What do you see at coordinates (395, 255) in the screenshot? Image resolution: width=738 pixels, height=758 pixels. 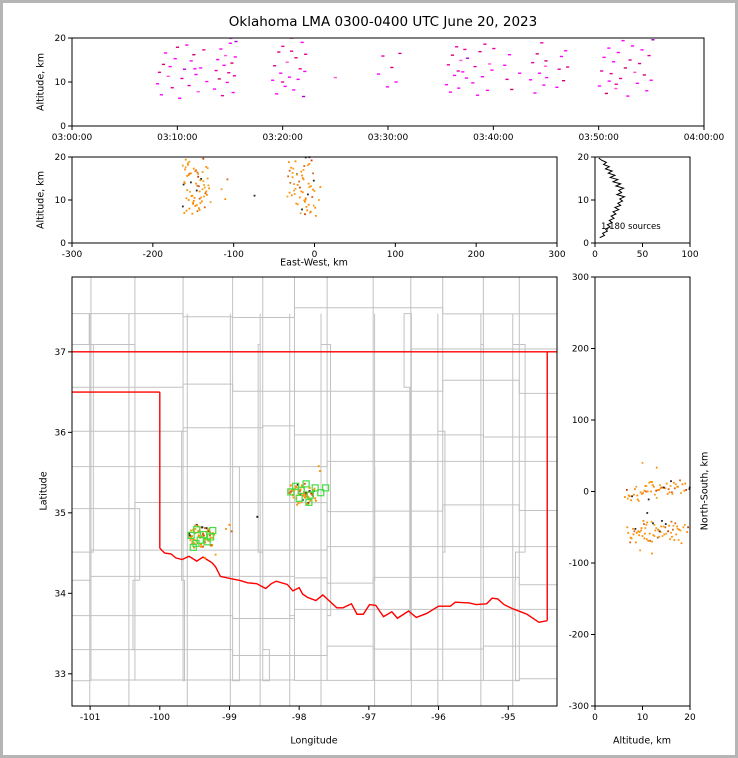 I see `ew-xtick-label: 100` at bounding box center [395, 255].